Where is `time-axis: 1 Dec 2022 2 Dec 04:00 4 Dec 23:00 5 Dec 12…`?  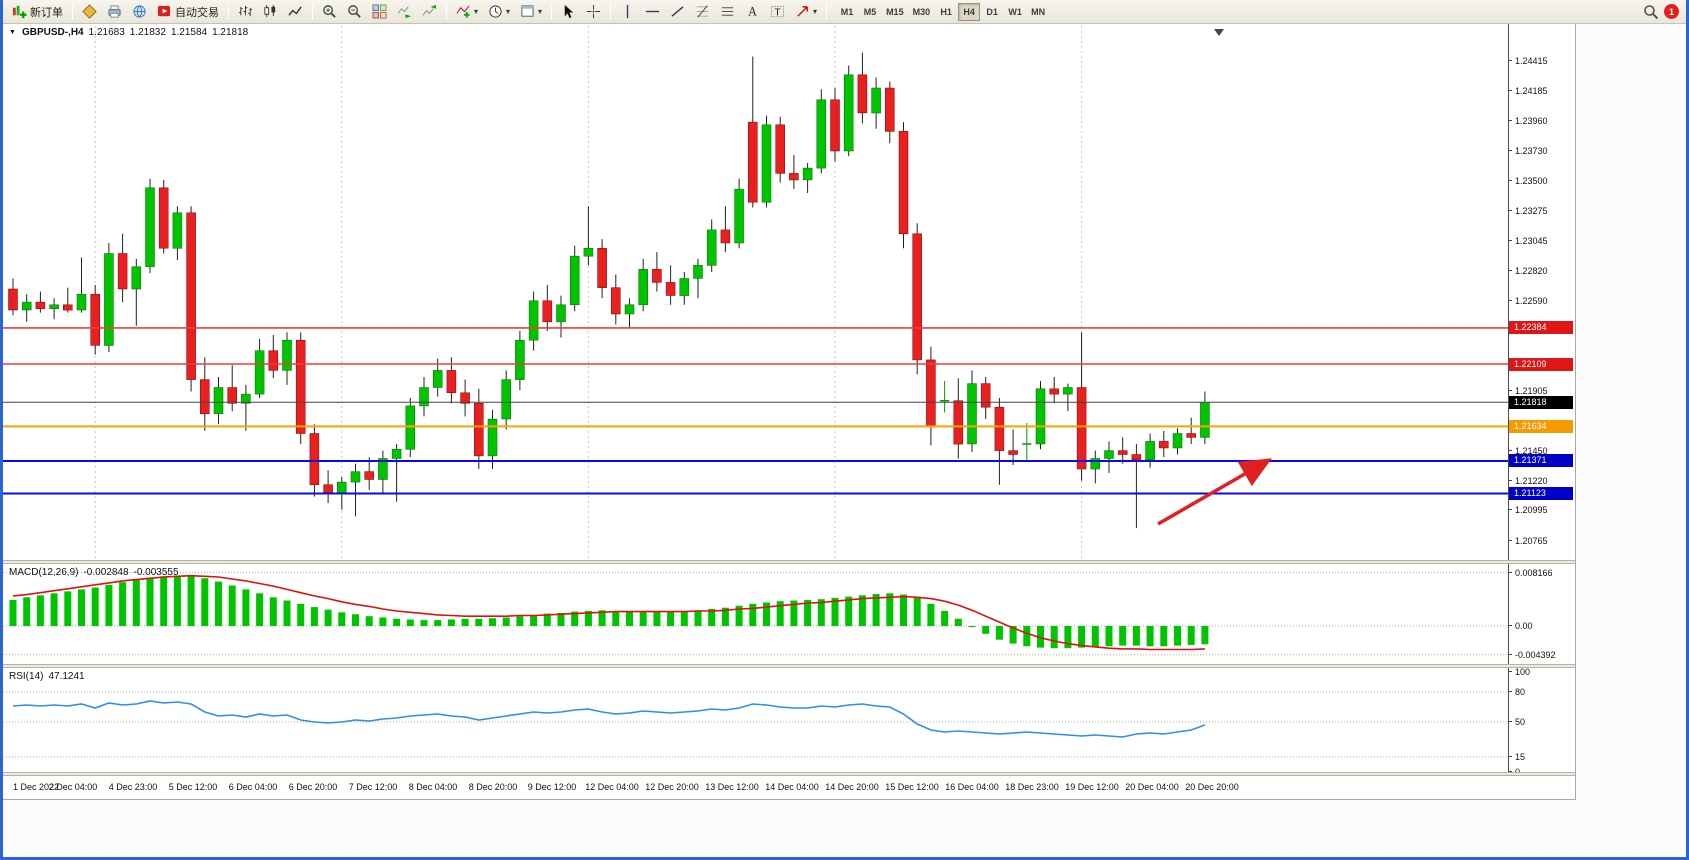 time-axis: 1 Dec 2022 2 Dec 04:00 4 Dec 23:00 5 Dec 12… is located at coordinates (789, 787).